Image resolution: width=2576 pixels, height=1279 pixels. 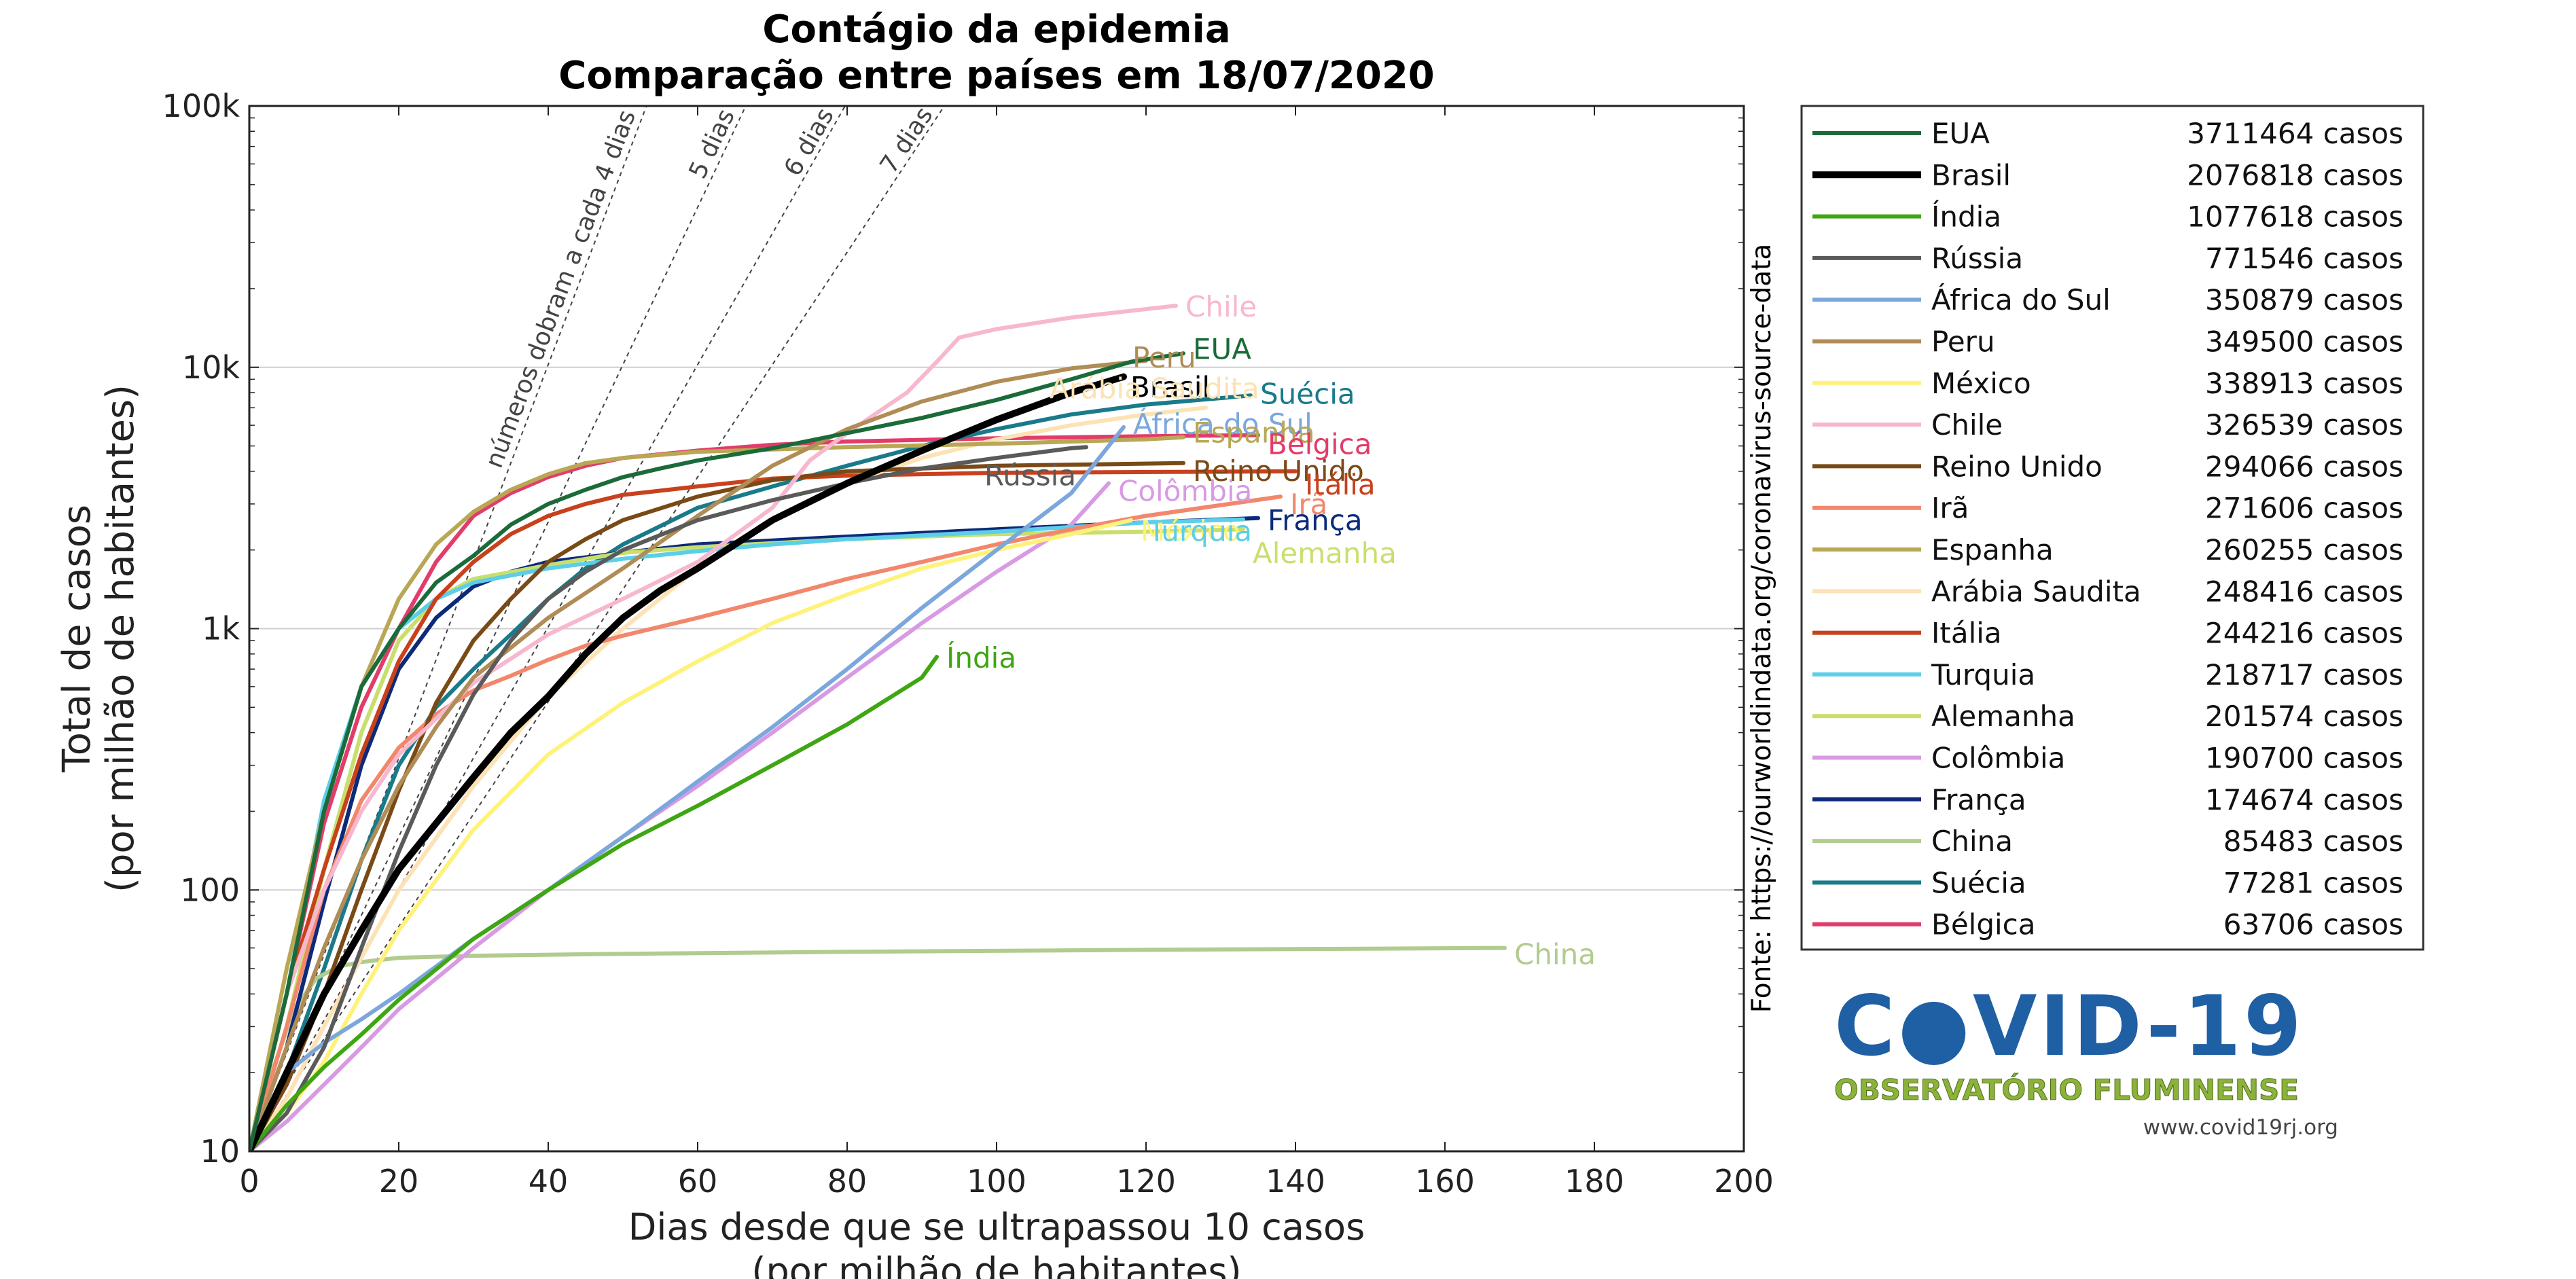 What do you see at coordinates (2069, 1026) in the screenshot?
I see `logo-title: C●VID-19` at bounding box center [2069, 1026].